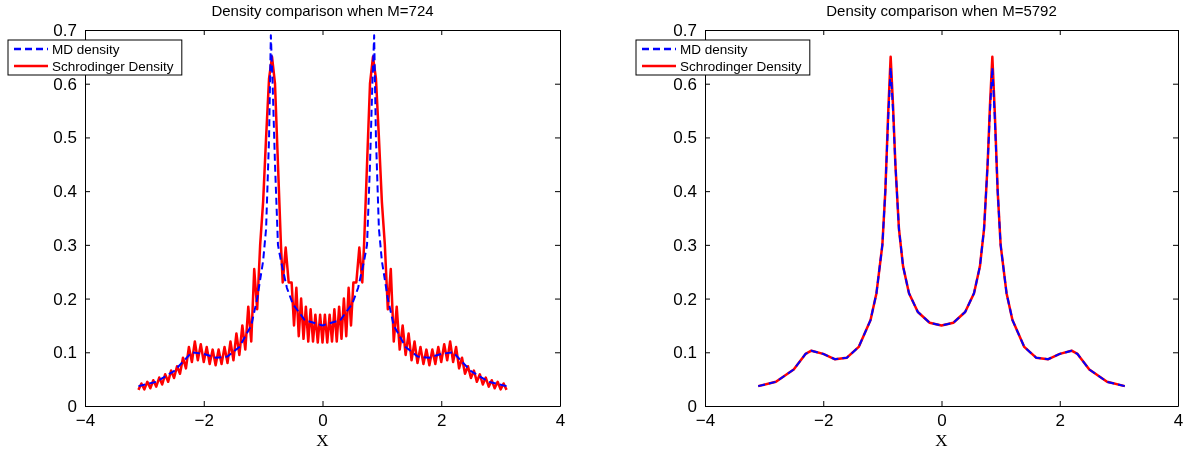  Describe the element at coordinates (941, 10) in the screenshot. I see `chart-title: Density comparison when M=5792` at that location.